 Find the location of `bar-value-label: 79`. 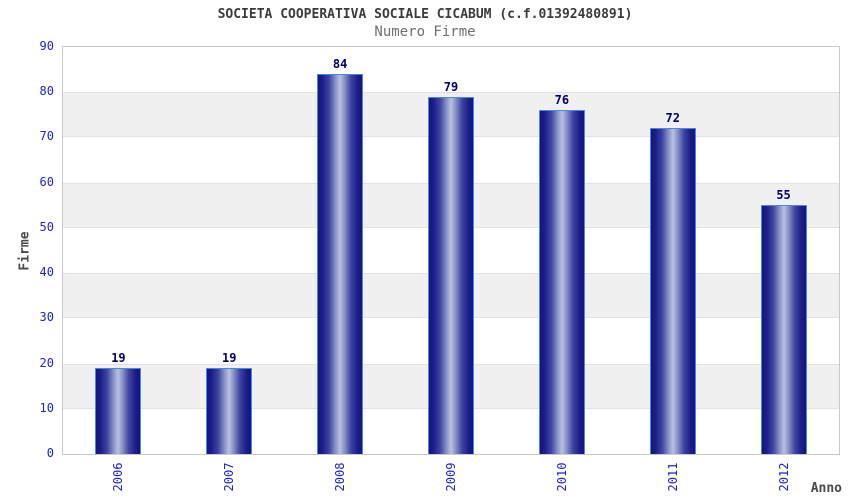

bar-value-label: 79 is located at coordinates (451, 86).